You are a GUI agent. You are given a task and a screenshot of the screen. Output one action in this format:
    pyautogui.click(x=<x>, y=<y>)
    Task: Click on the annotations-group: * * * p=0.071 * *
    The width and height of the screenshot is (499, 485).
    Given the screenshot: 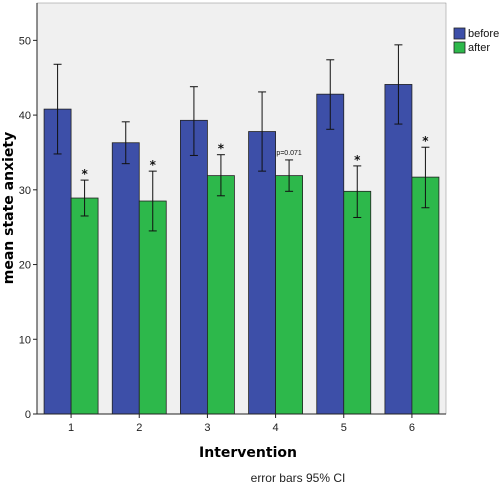 What is the action you would take?
    pyautogui.click(x=255, y=157)
    